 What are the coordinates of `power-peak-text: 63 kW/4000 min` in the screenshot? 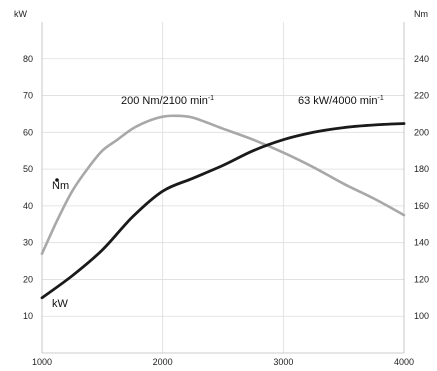 It's located at (337, 101).